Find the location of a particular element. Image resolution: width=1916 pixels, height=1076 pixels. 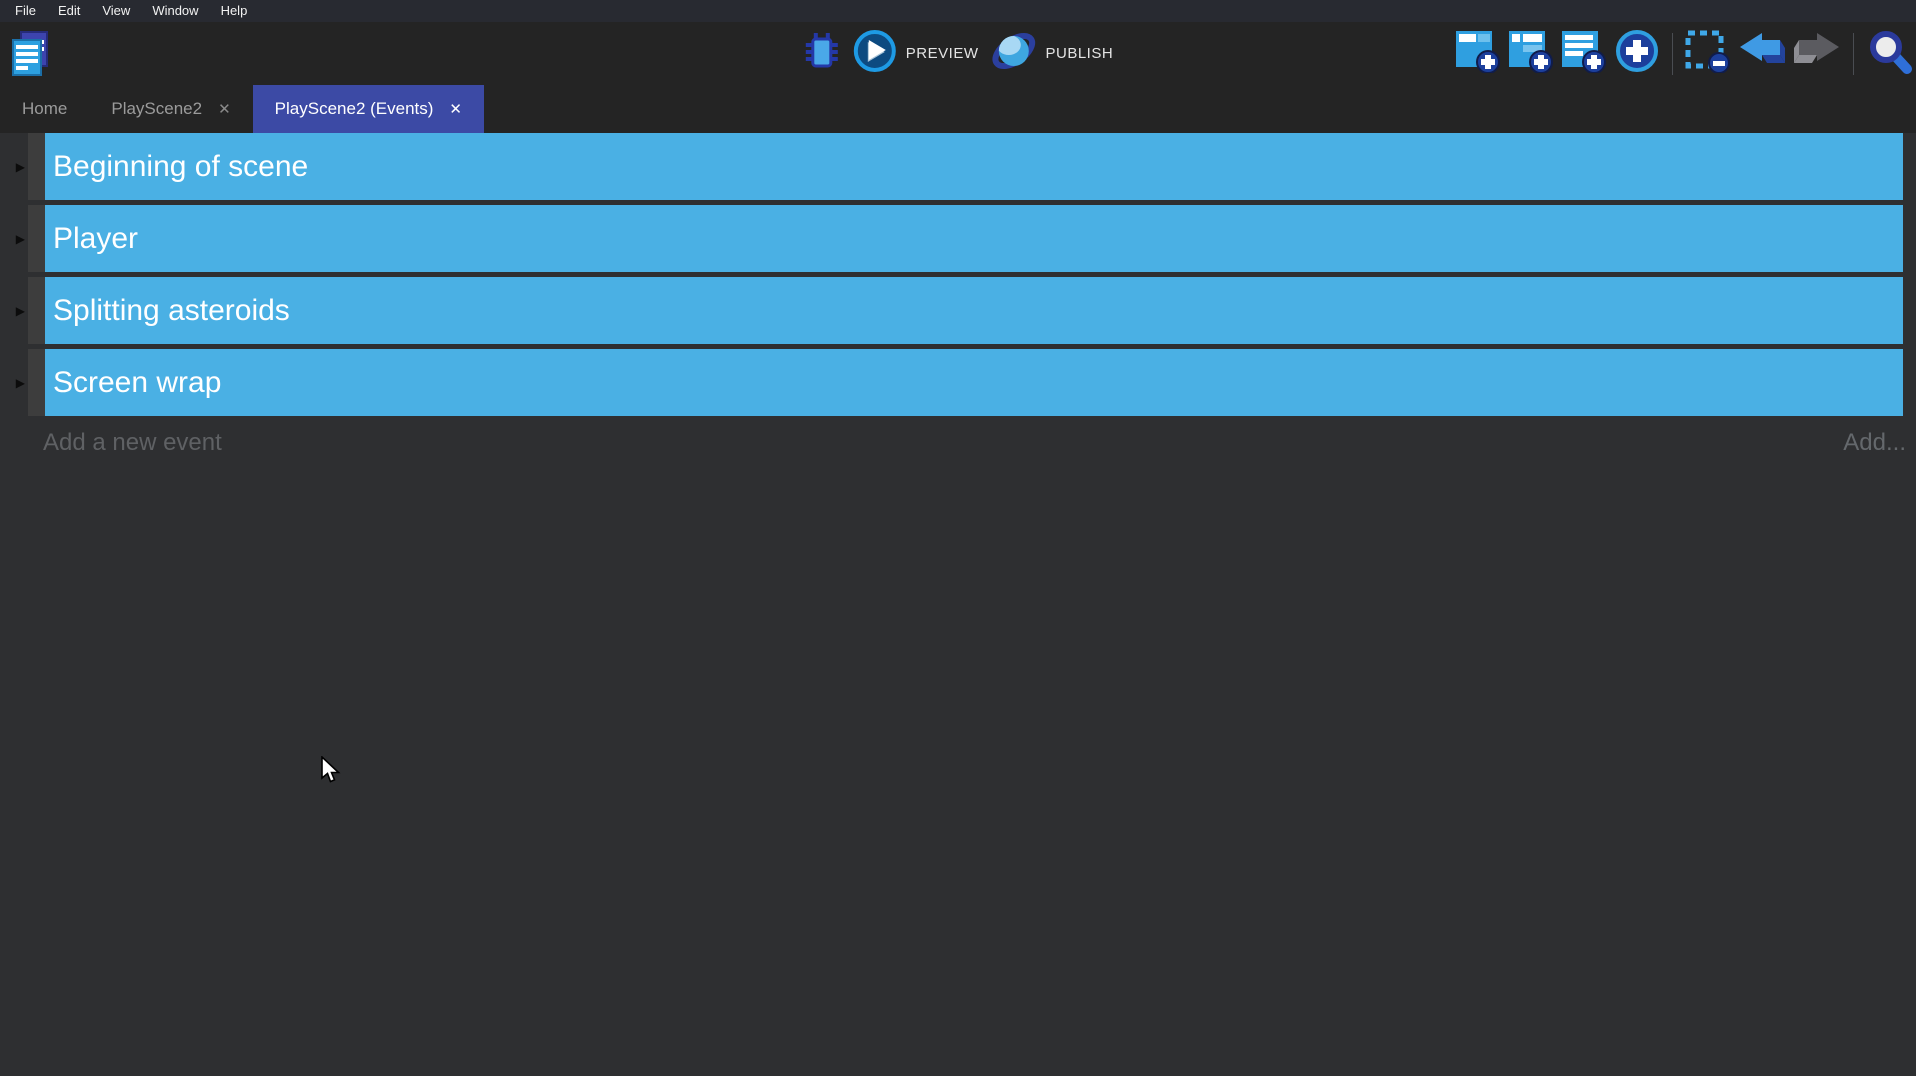

main-toolbar: PREVIEW PUBLISH is located at coordinates (958, 53).